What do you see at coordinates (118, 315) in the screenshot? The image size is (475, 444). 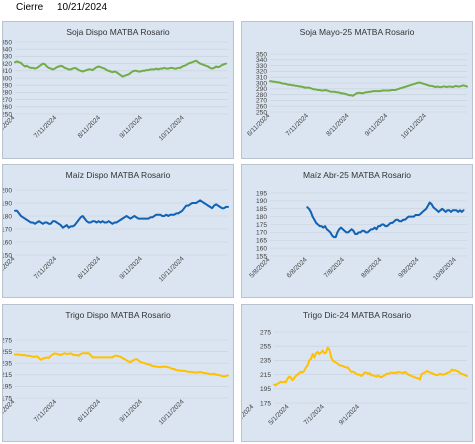 I see `chart-title: Trigo Dispo MATBA Rosario` at bounding box center [118, 315].